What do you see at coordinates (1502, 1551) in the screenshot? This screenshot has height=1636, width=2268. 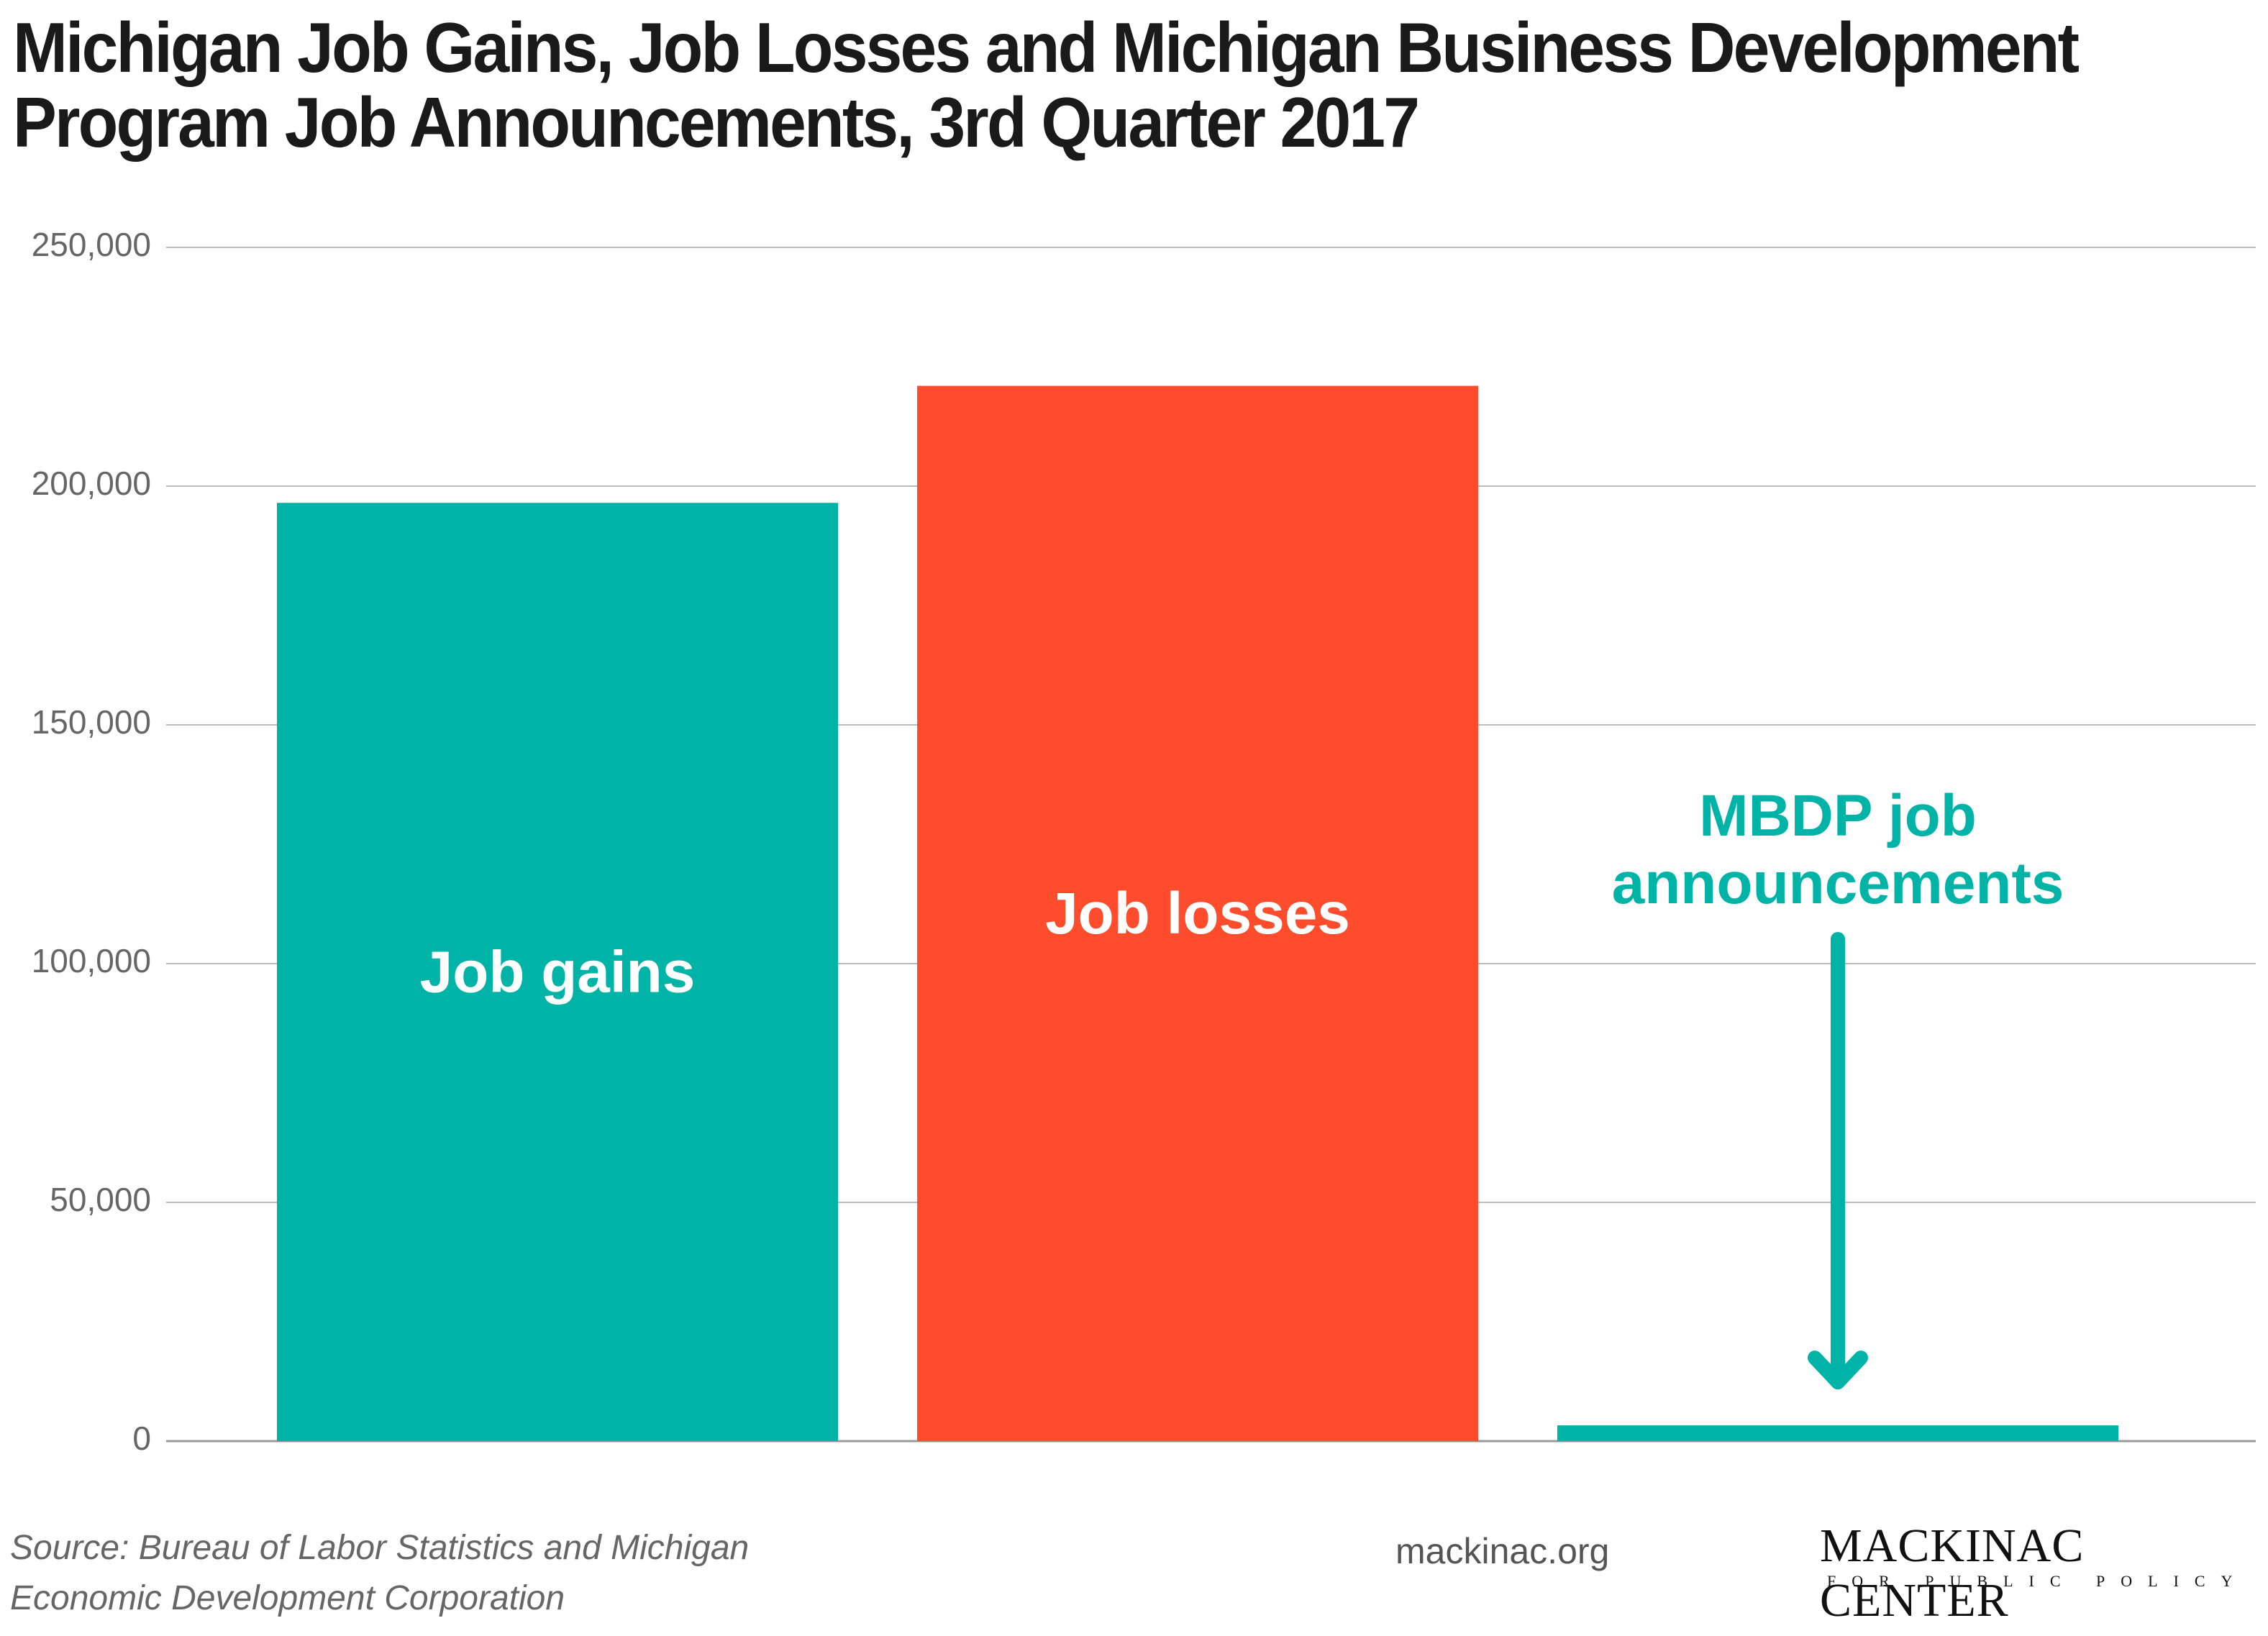 I see `website: mackinac.org` at bounding box center [1502, 1551].